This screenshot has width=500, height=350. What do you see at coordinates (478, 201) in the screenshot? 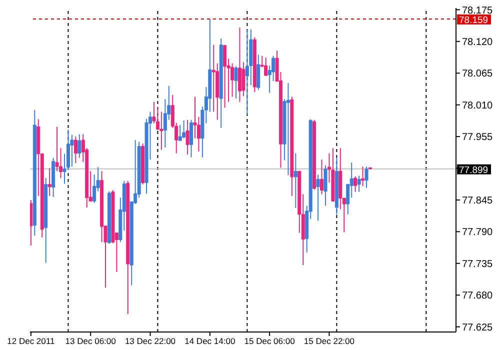
I see `y-tick-label: 77.845` at bounding box center [478, 201].